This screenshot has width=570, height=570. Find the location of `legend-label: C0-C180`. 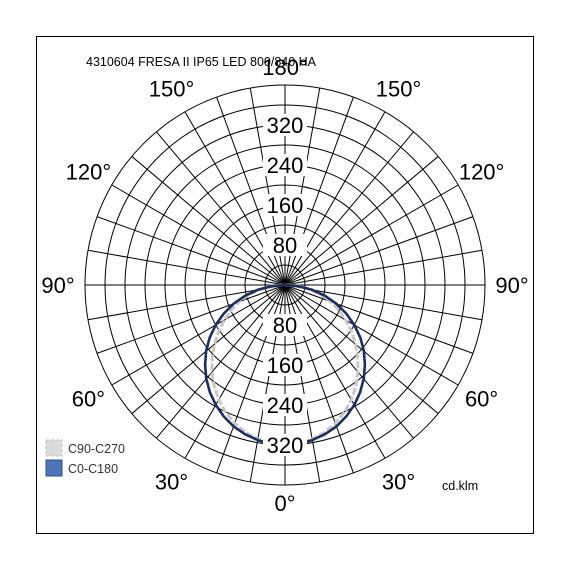

legend-label: C0-C180 is located at coordinates (93, 469).